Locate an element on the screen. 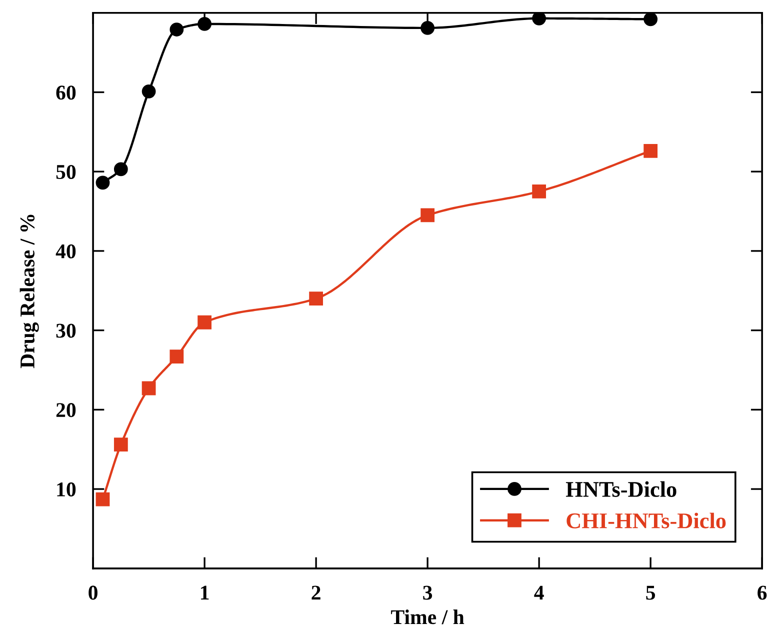 The image size is (769, 643). x-tick-label: 2 is located at coordinates (316, 593).